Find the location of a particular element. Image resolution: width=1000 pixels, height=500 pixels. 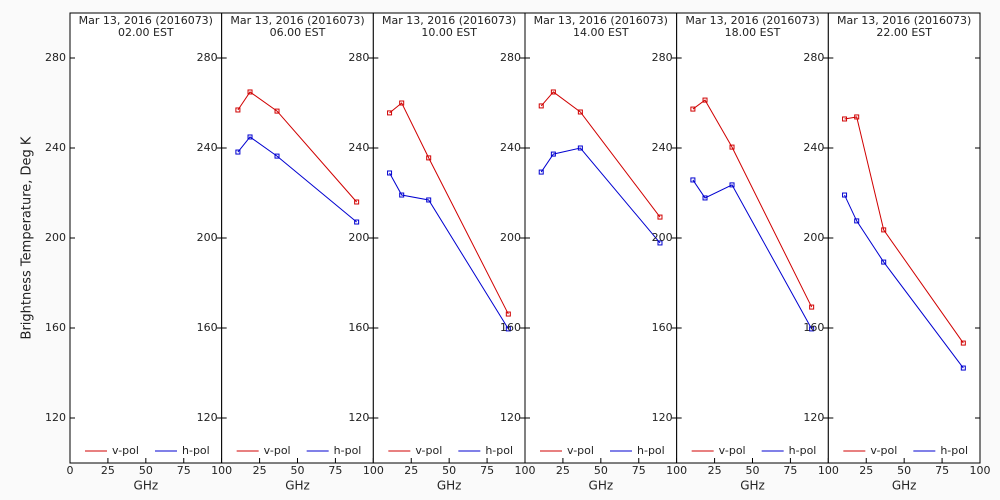

panel-subtitle: 18.00 EST is located at coordinates (753, 32).